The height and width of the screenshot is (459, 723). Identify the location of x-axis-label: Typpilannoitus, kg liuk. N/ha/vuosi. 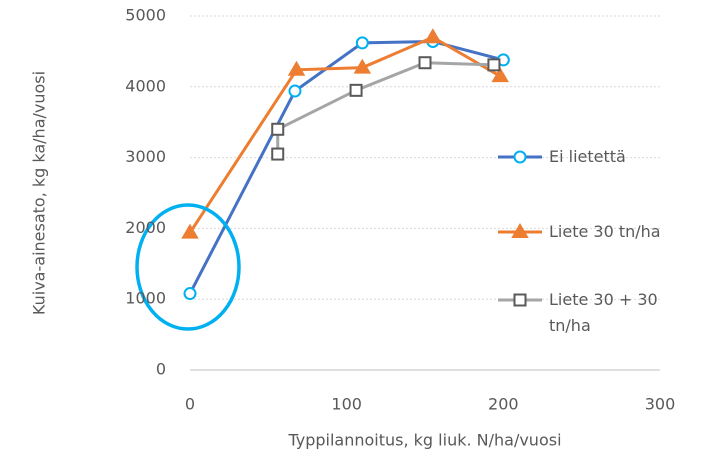
(424, 440).